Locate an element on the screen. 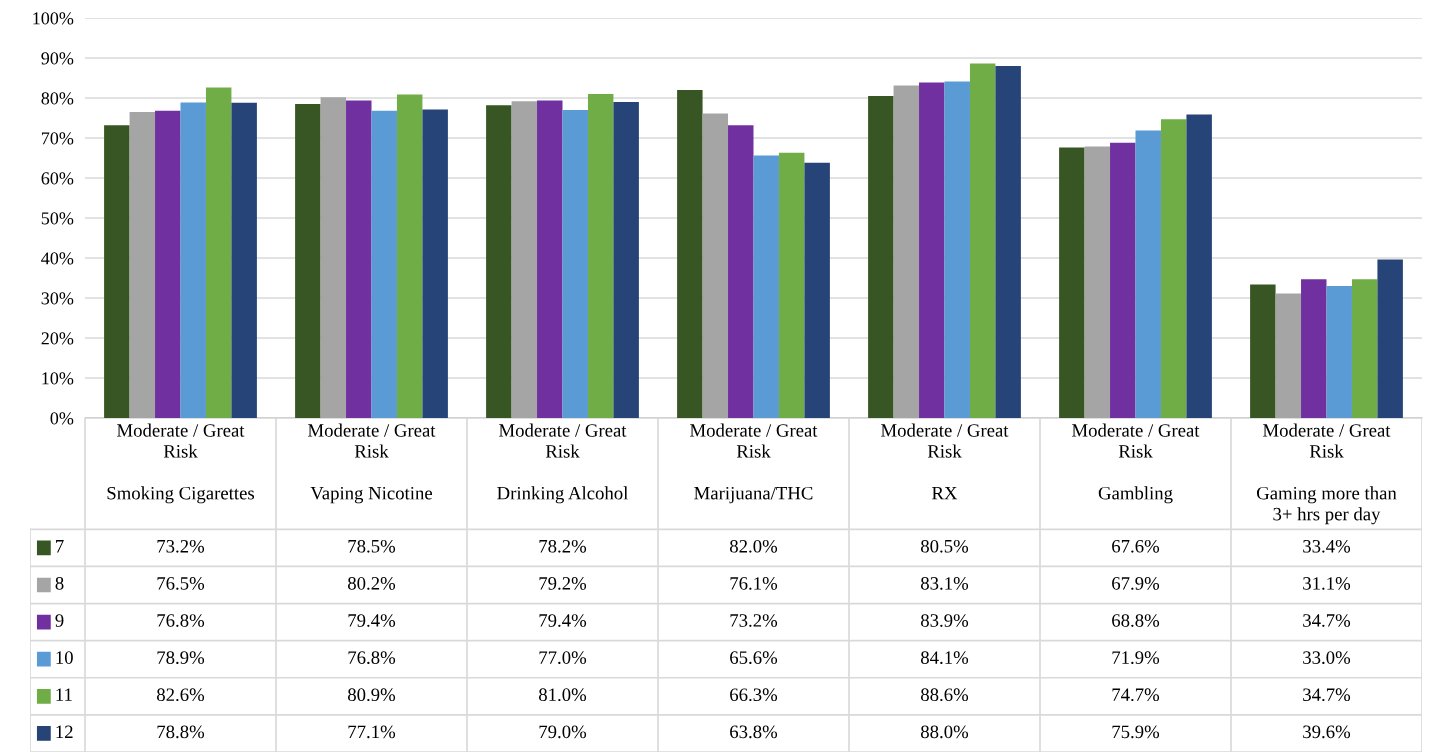 The image size is (1434, 752). data-label: 33.0% is located at coordinates (1327, 657).